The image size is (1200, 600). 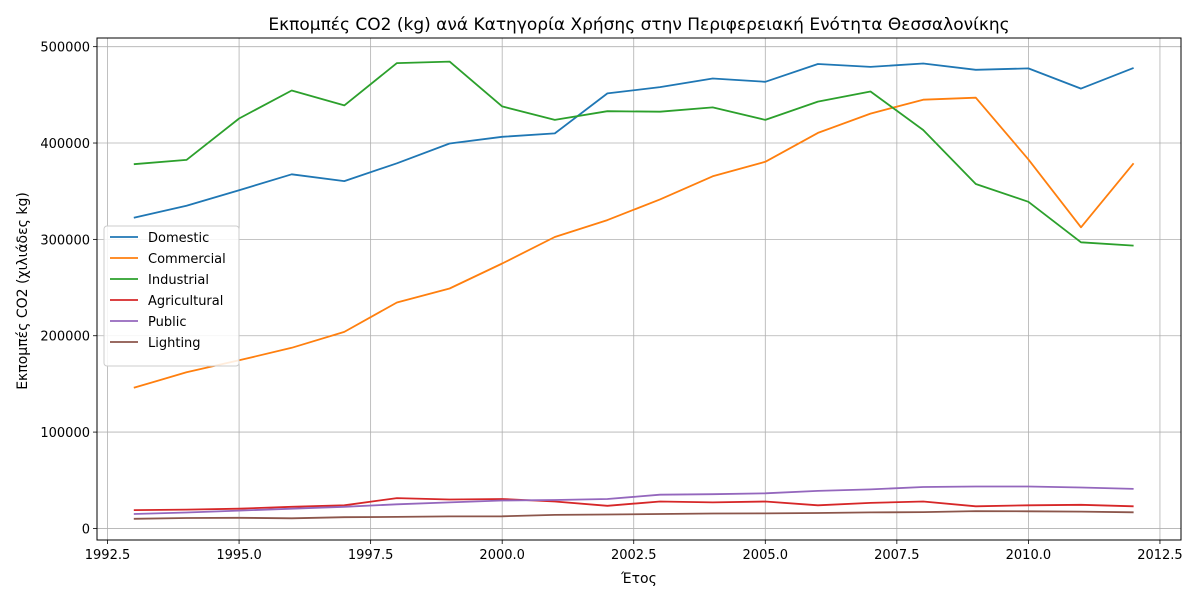 I want to click on y-tick-label: 300000, so click(x=65, y=240).